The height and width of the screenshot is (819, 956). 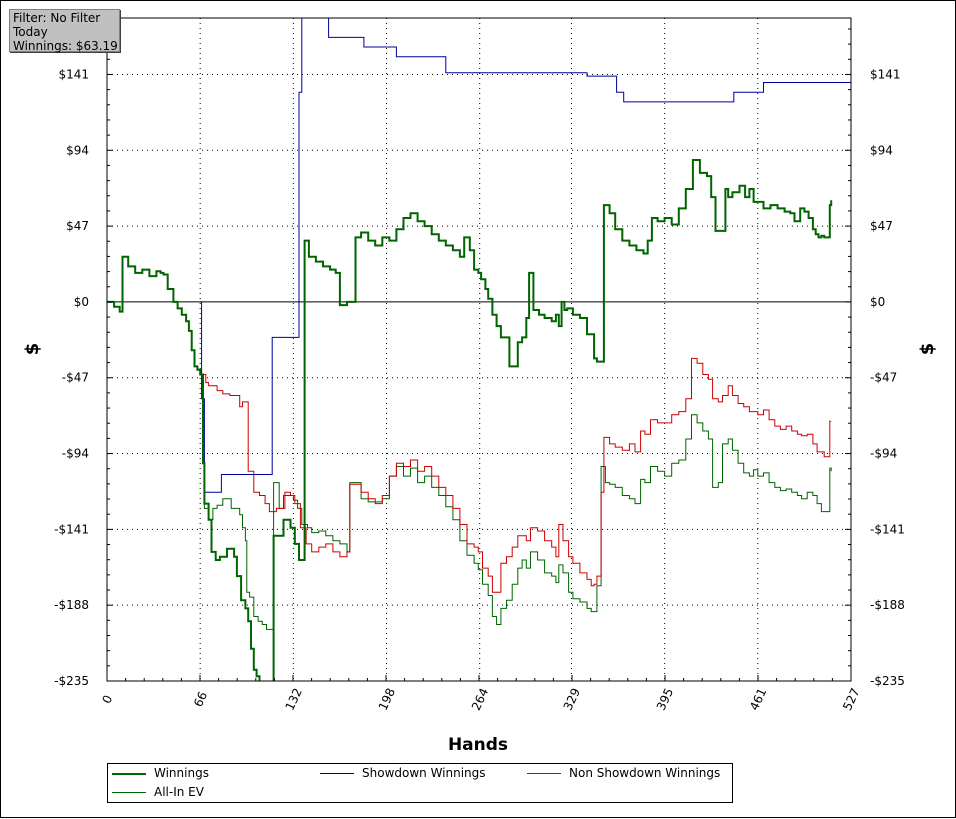 I want to click on x-tick-label-0: 0, so click(x=107, y=699).